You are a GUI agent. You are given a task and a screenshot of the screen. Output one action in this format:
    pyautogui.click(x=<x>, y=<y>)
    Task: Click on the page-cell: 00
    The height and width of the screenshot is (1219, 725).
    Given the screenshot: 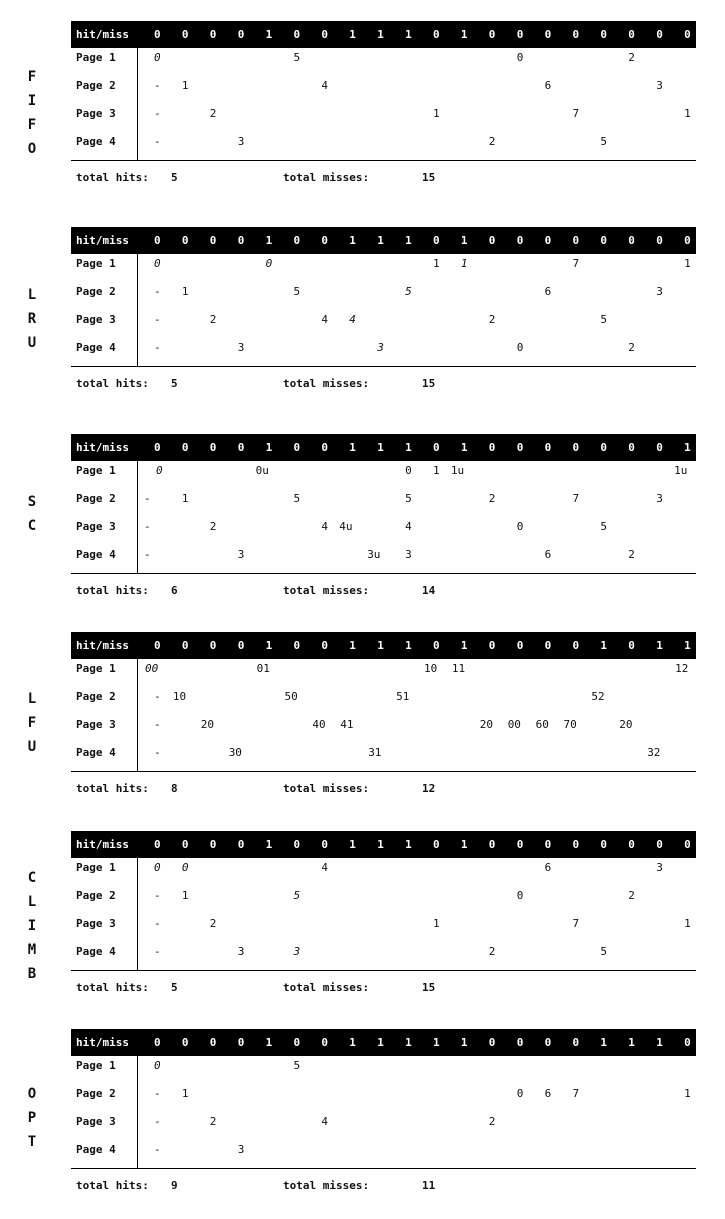 What is the action you would take?
    pyautogui.click(x=152, y=668)
    